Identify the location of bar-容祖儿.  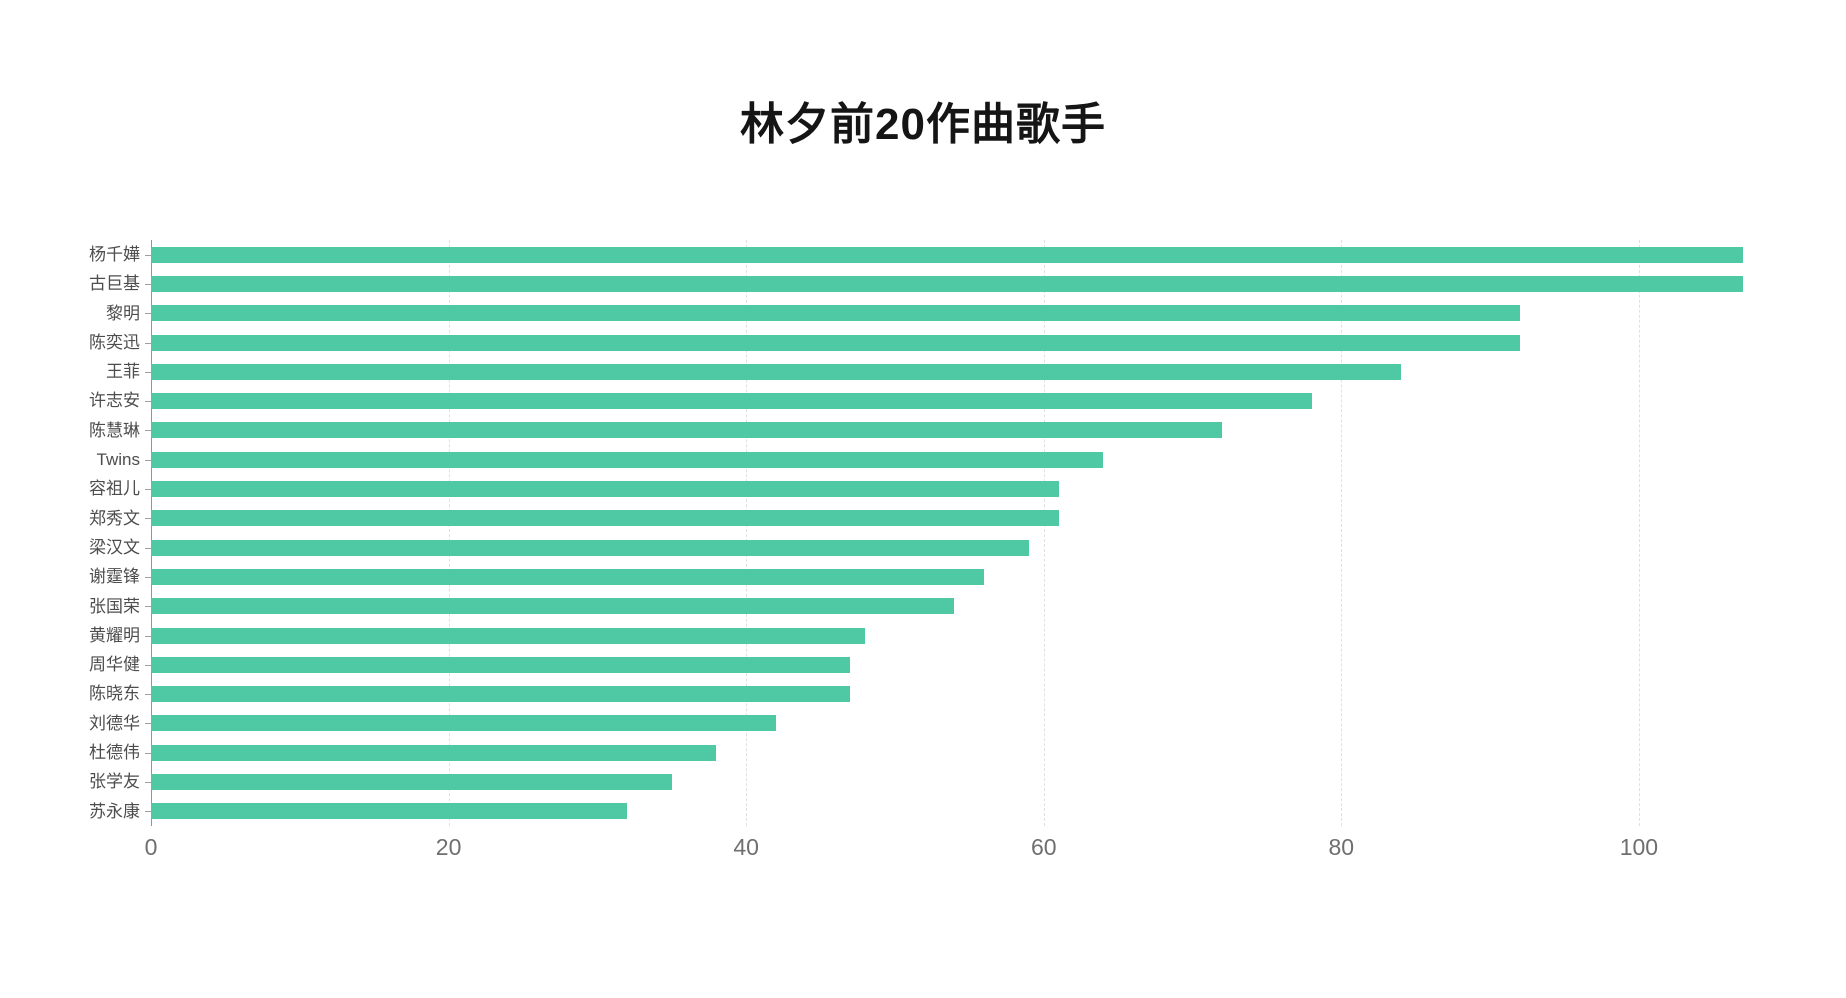
(605, 489).